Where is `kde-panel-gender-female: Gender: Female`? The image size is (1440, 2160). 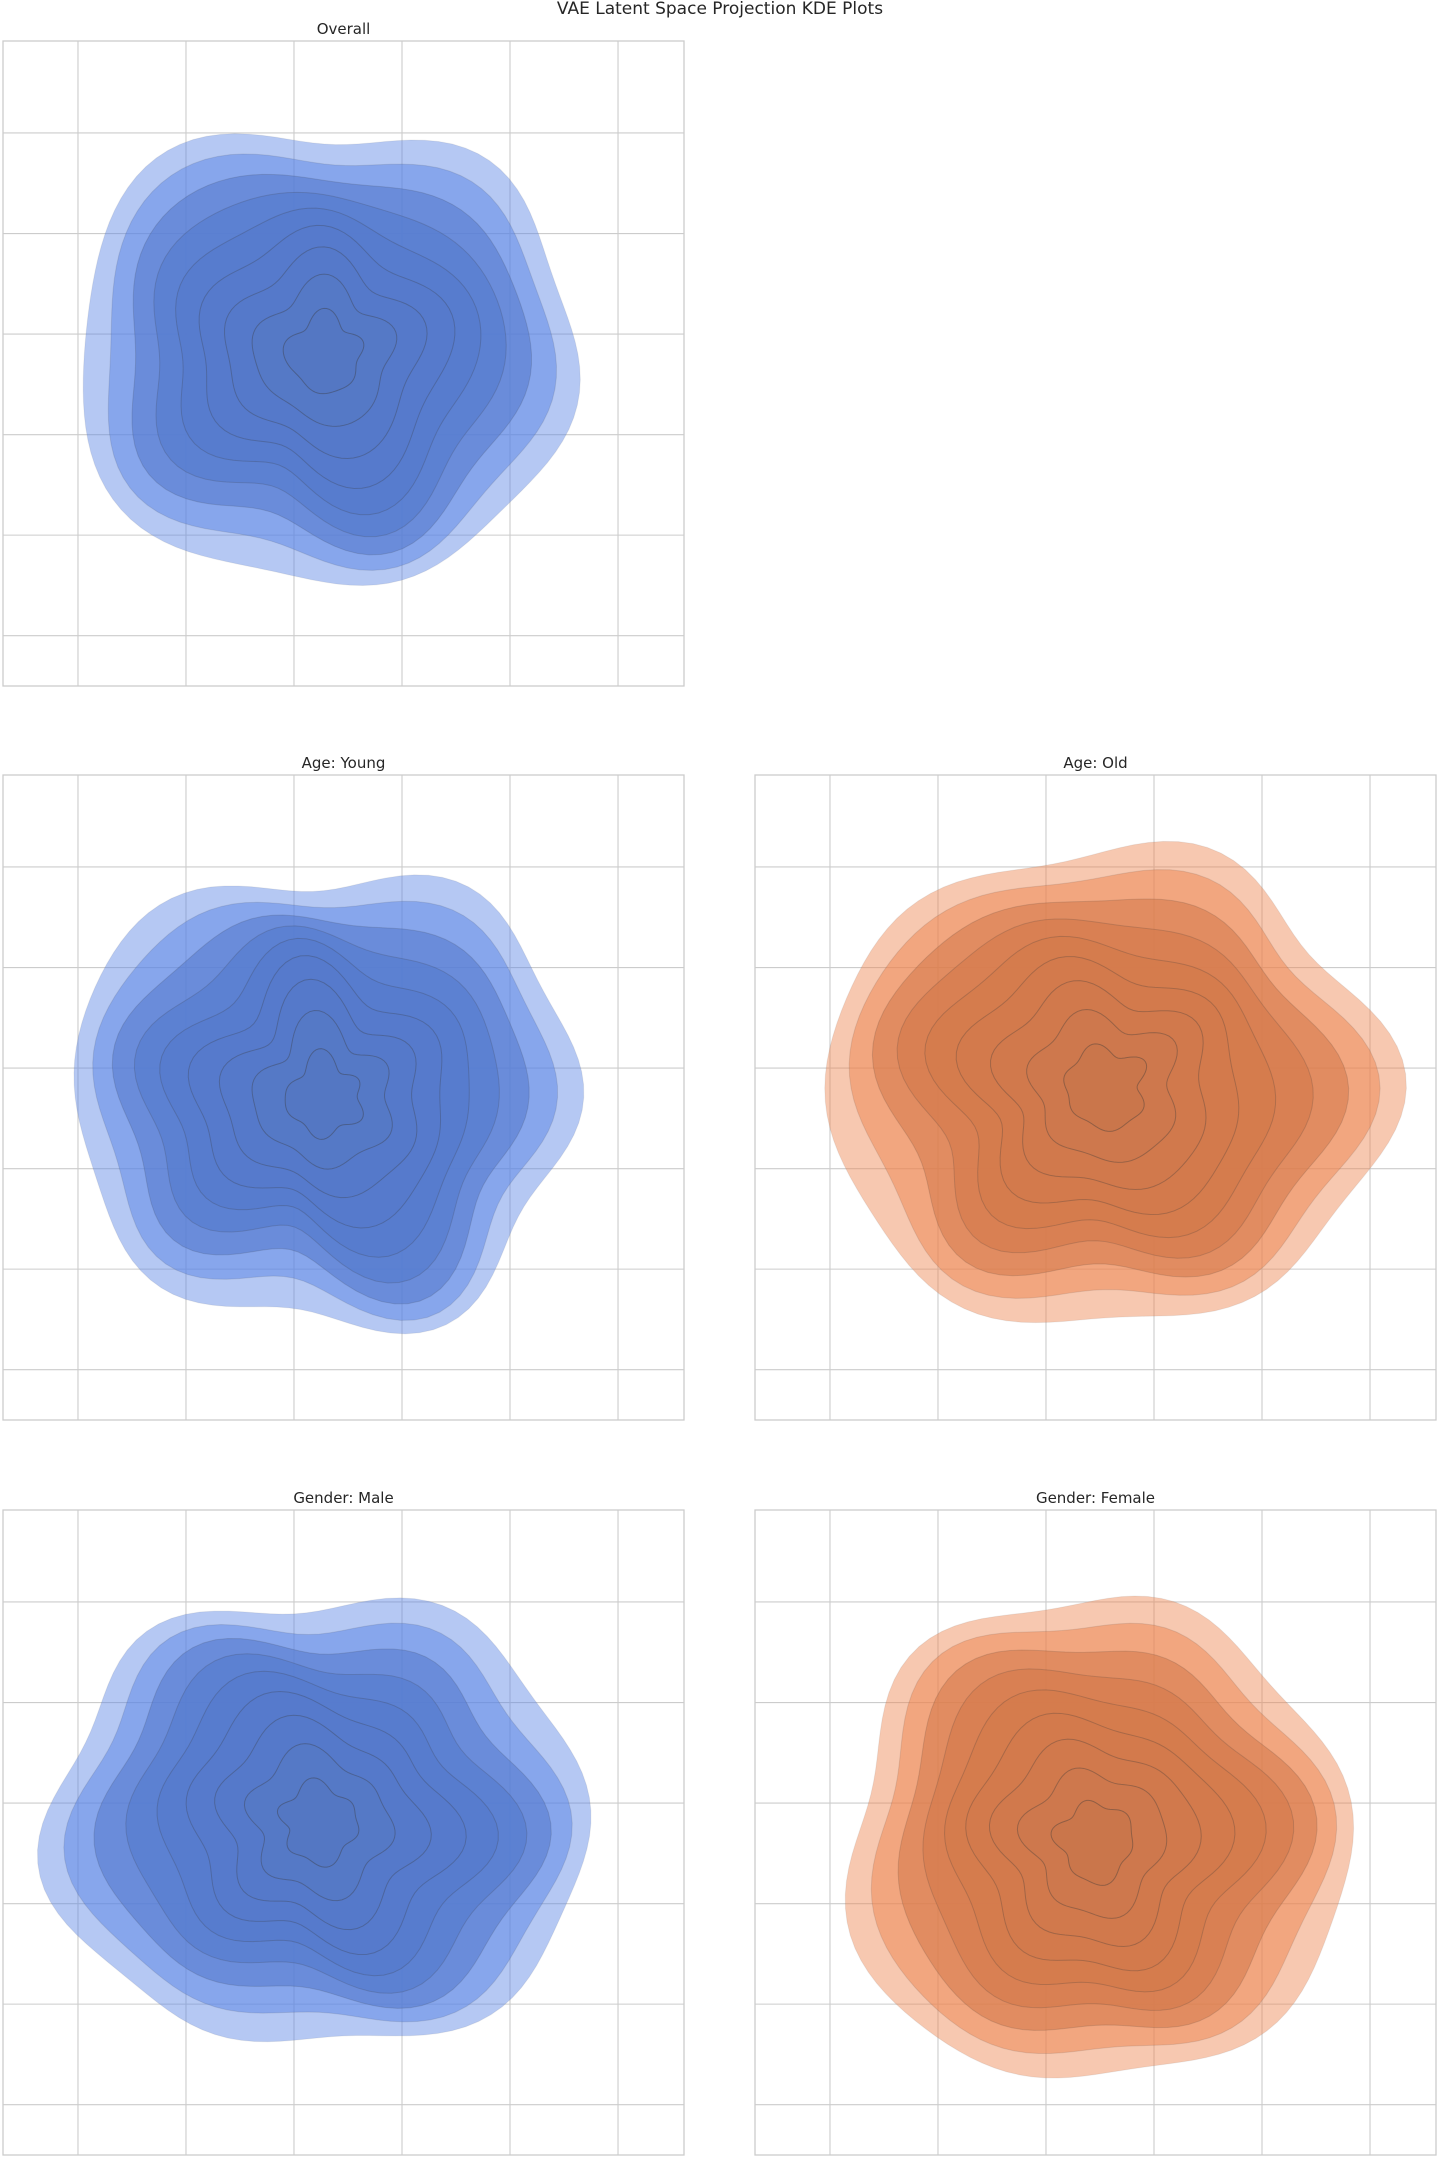 kde-panel-gender-female: Gender: Female is located at coordinates (1095, 1822).